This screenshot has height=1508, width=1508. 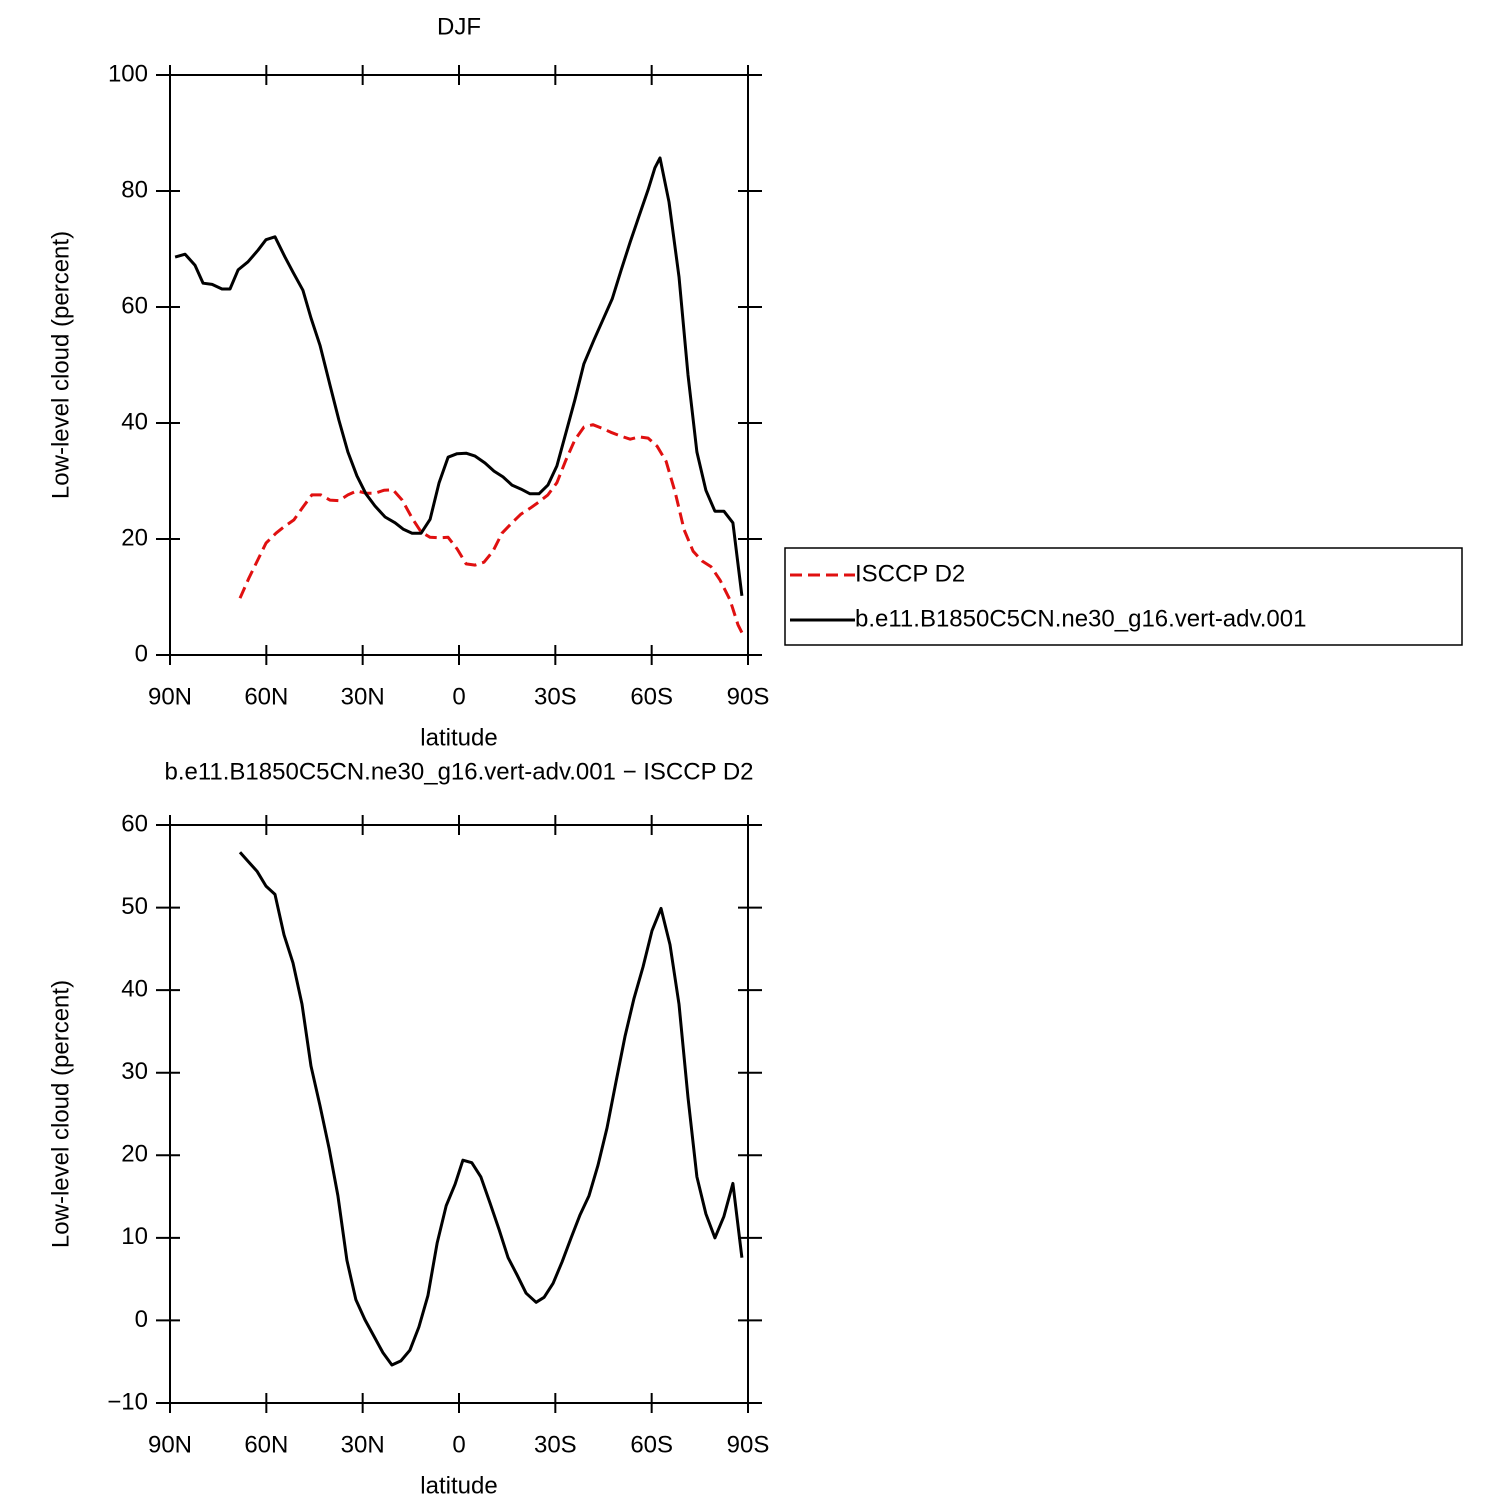 I want to click on y-tick-label: 10, so click(x=134, y=1236).